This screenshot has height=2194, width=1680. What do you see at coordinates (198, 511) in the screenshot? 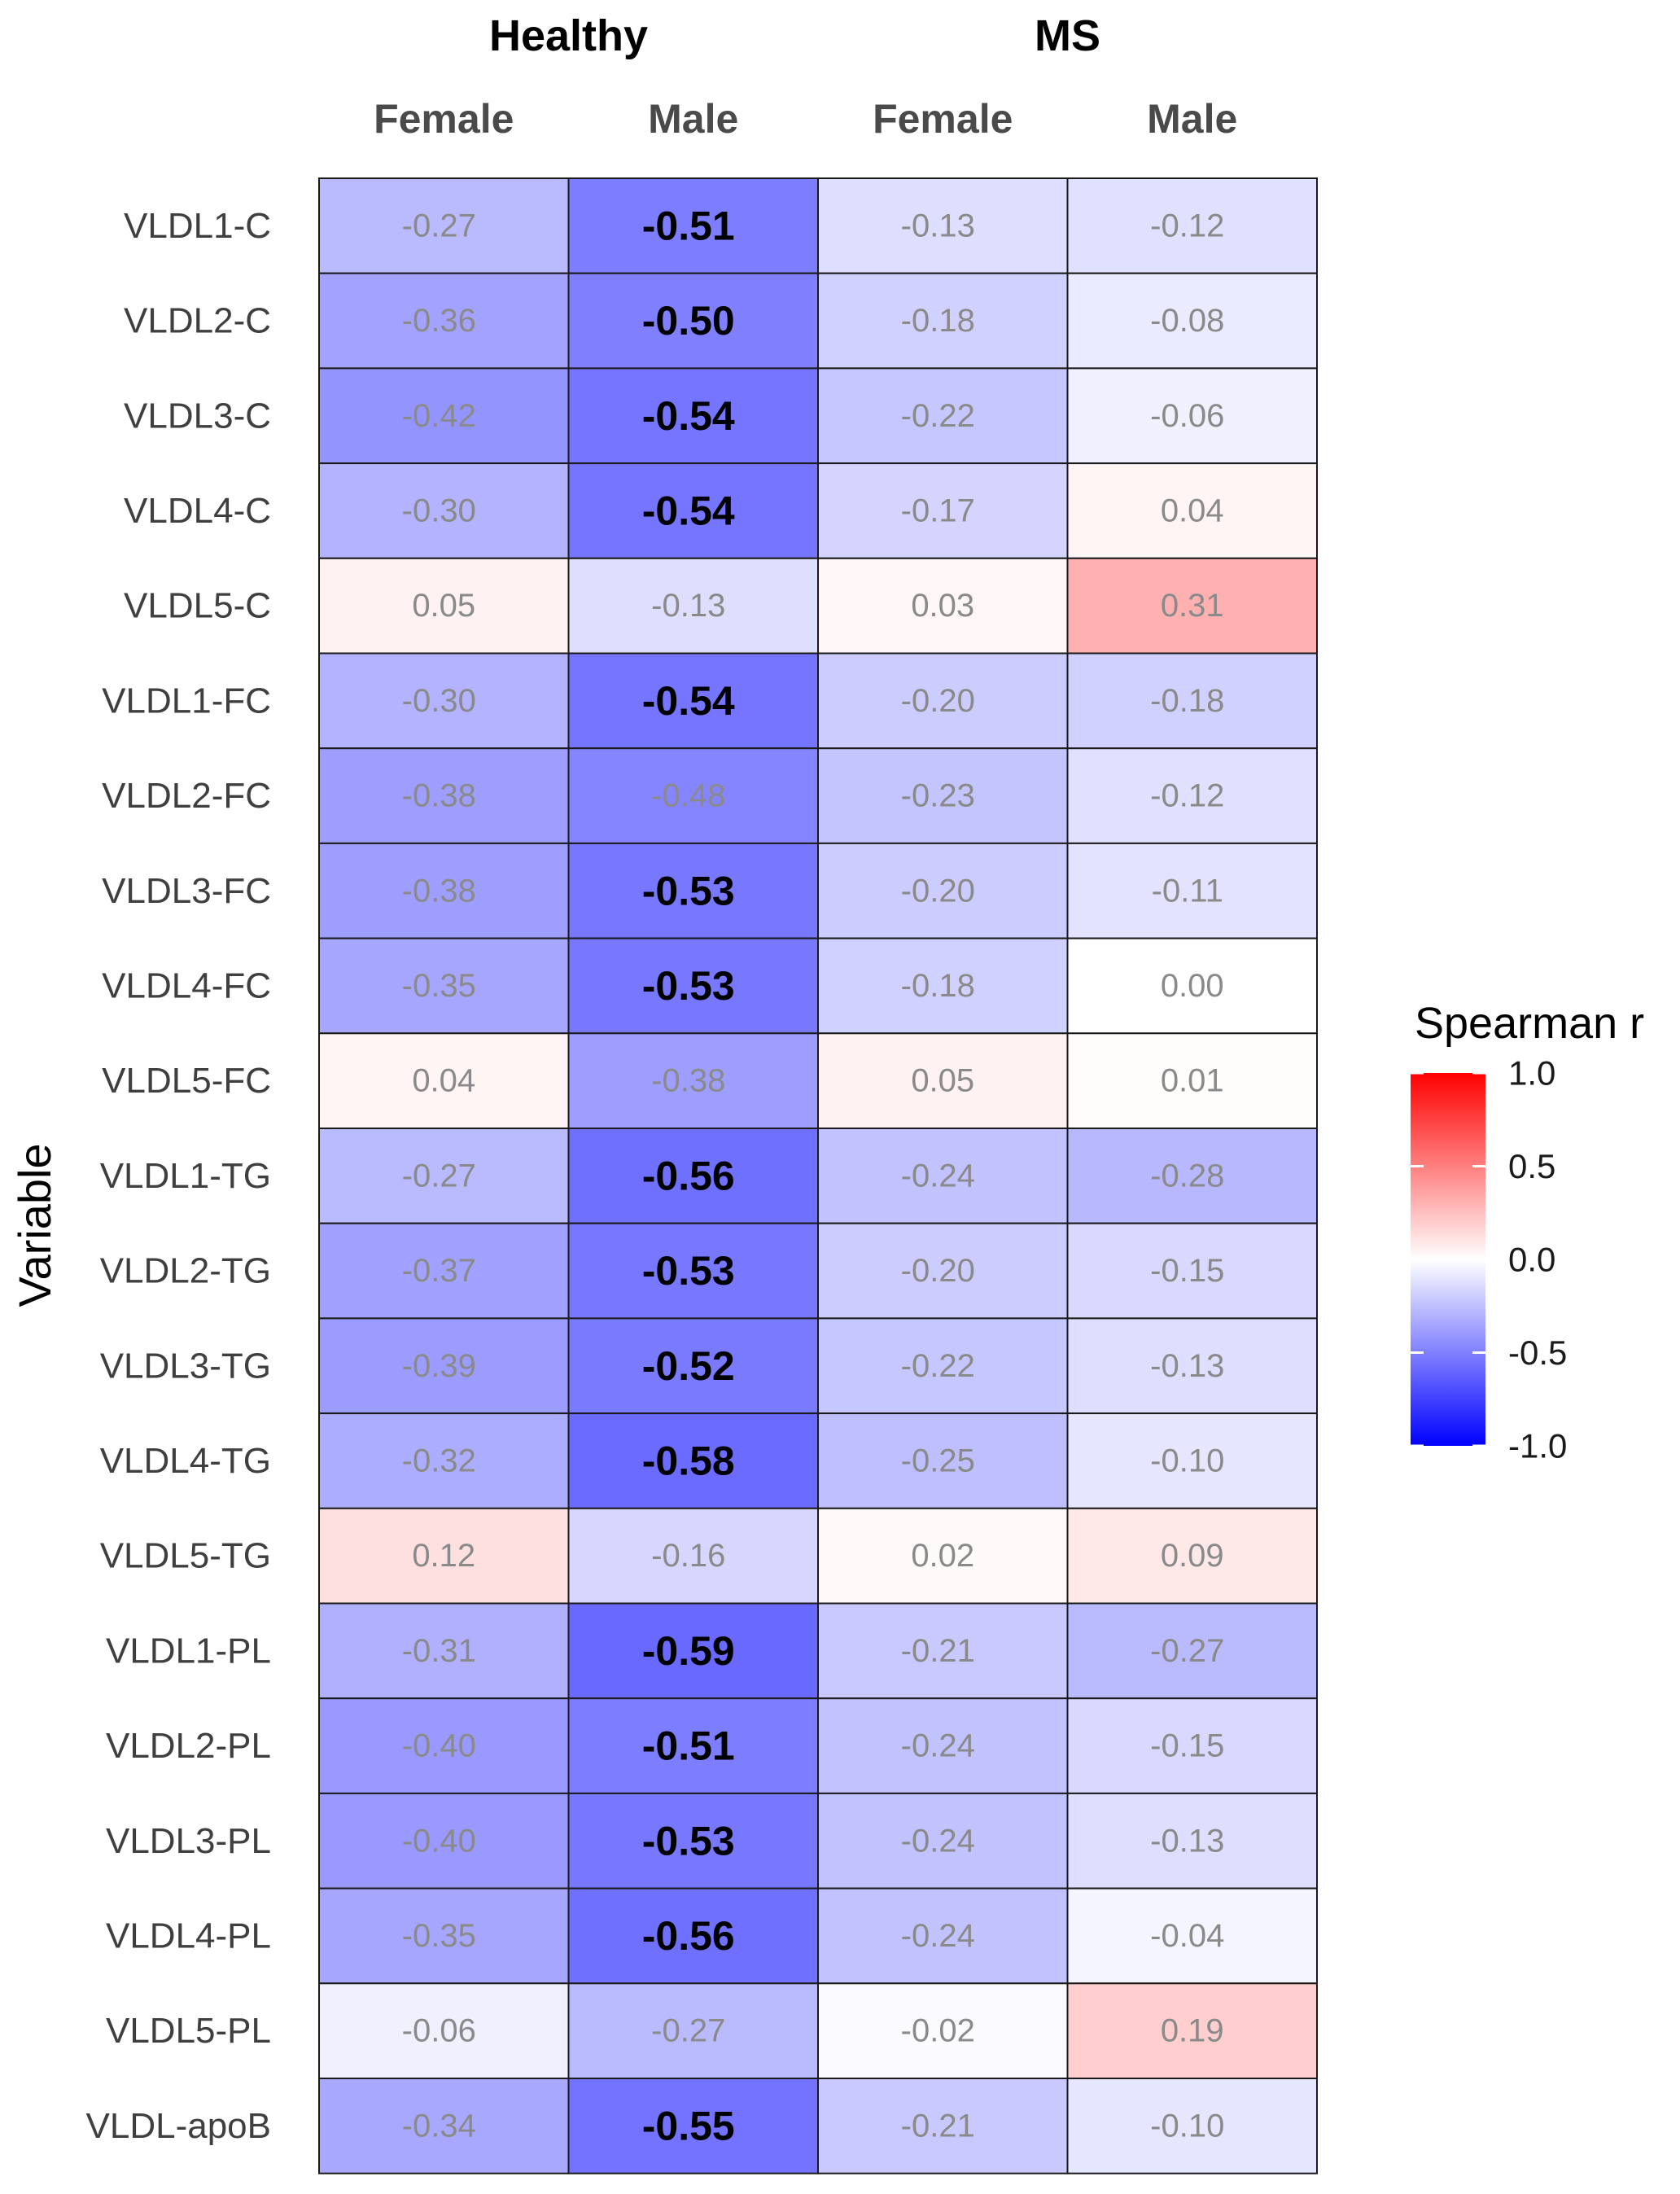
I see `row-label: VLDL4-C` at bounding box center [198, 511].